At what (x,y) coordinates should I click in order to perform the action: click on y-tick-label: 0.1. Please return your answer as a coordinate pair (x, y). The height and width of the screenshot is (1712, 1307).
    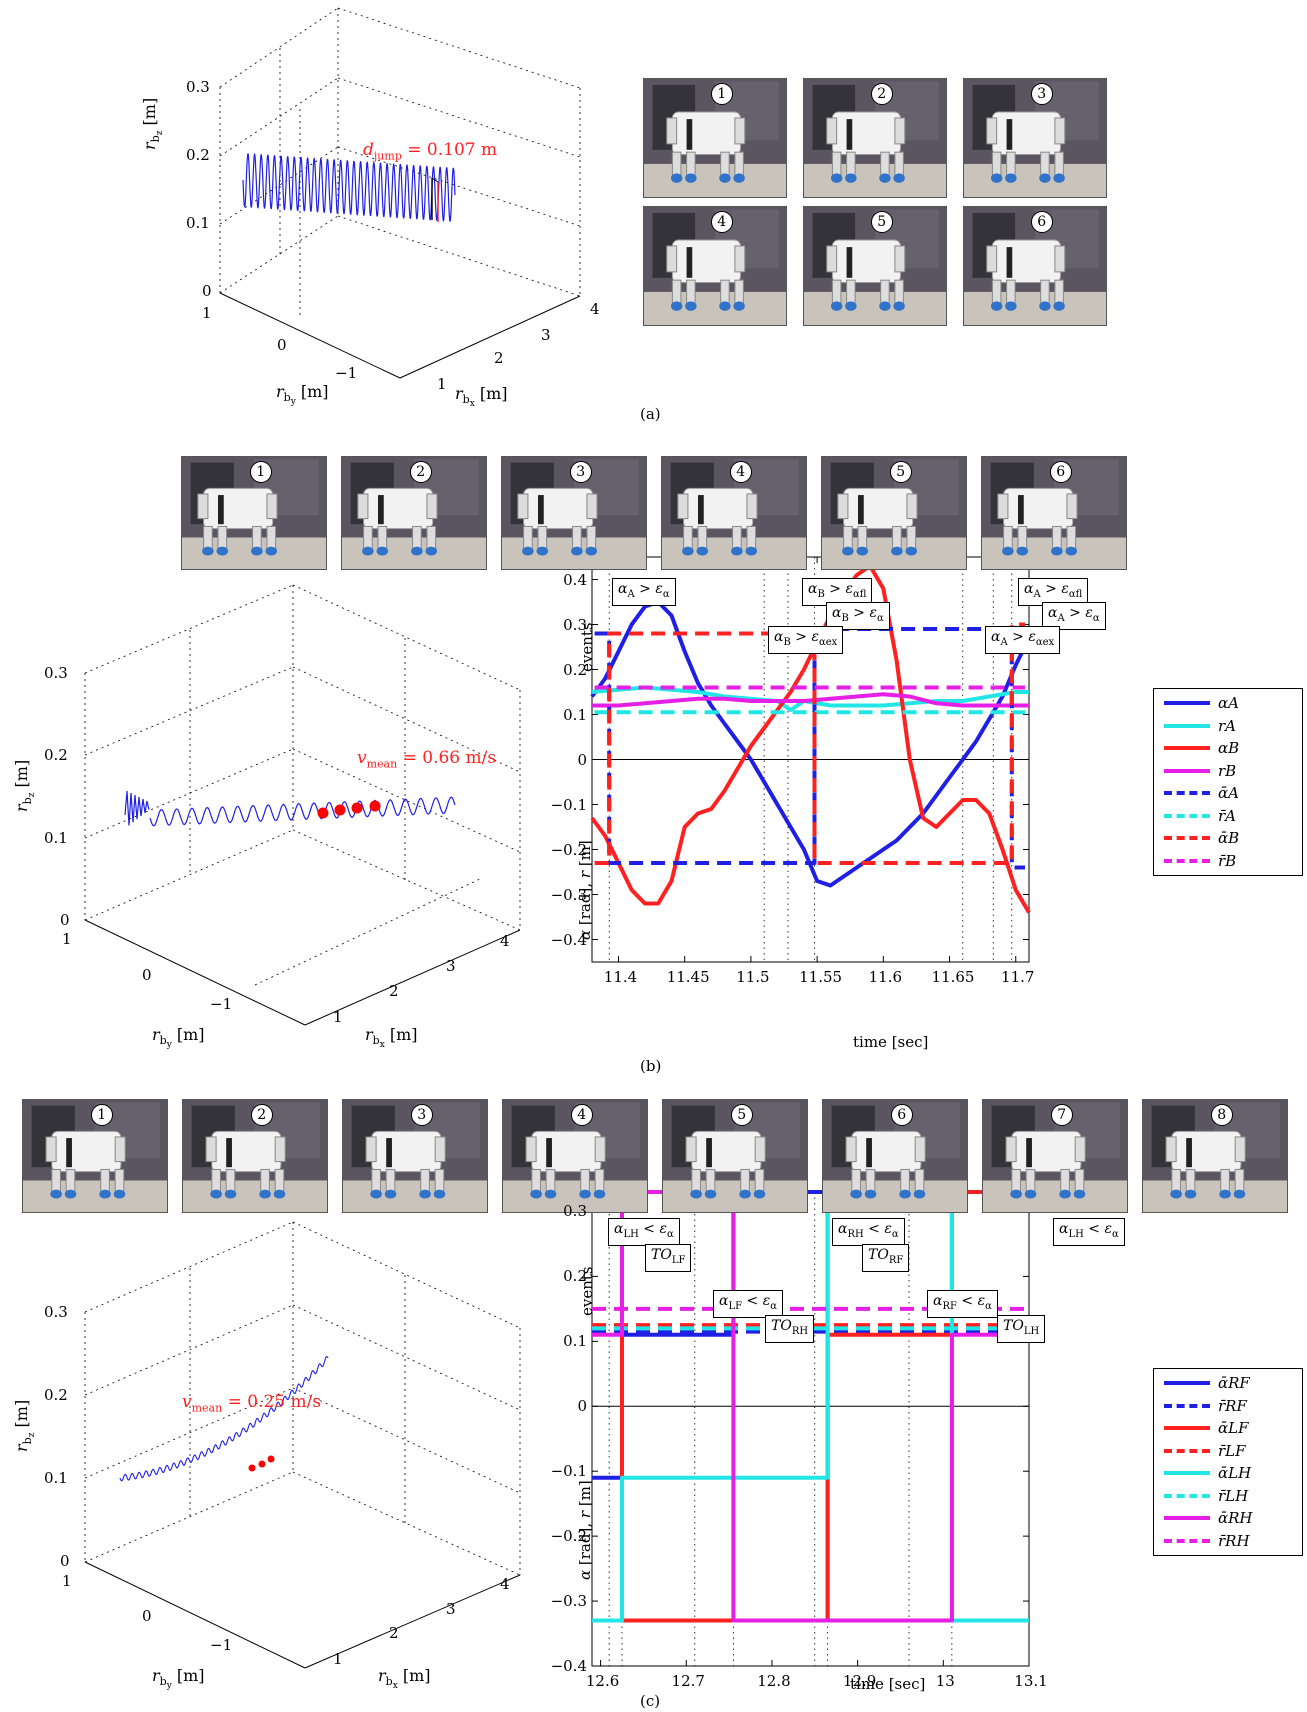
    Looking at the image, I should click on (575, 1341).